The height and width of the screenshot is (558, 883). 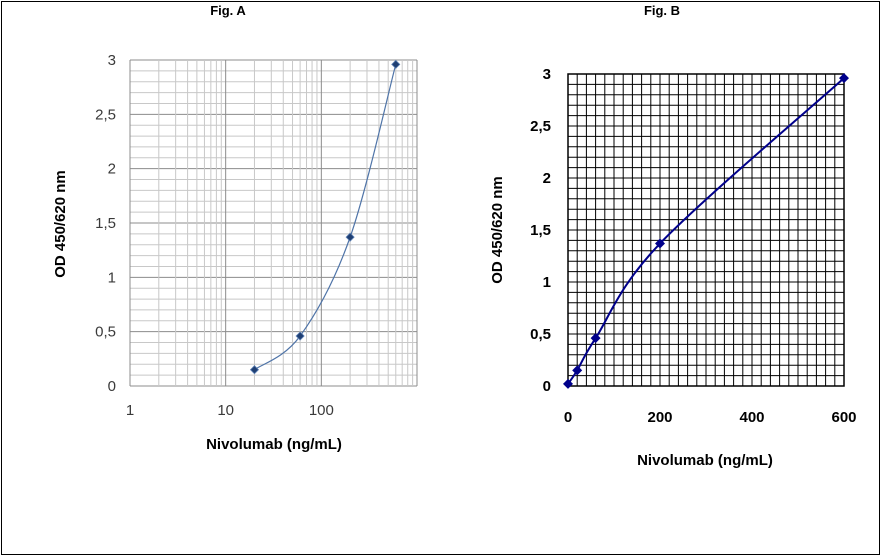 I want to click on chart-a-xlabel: Nivolumab (ng/mL), so click(x=274, y=444).